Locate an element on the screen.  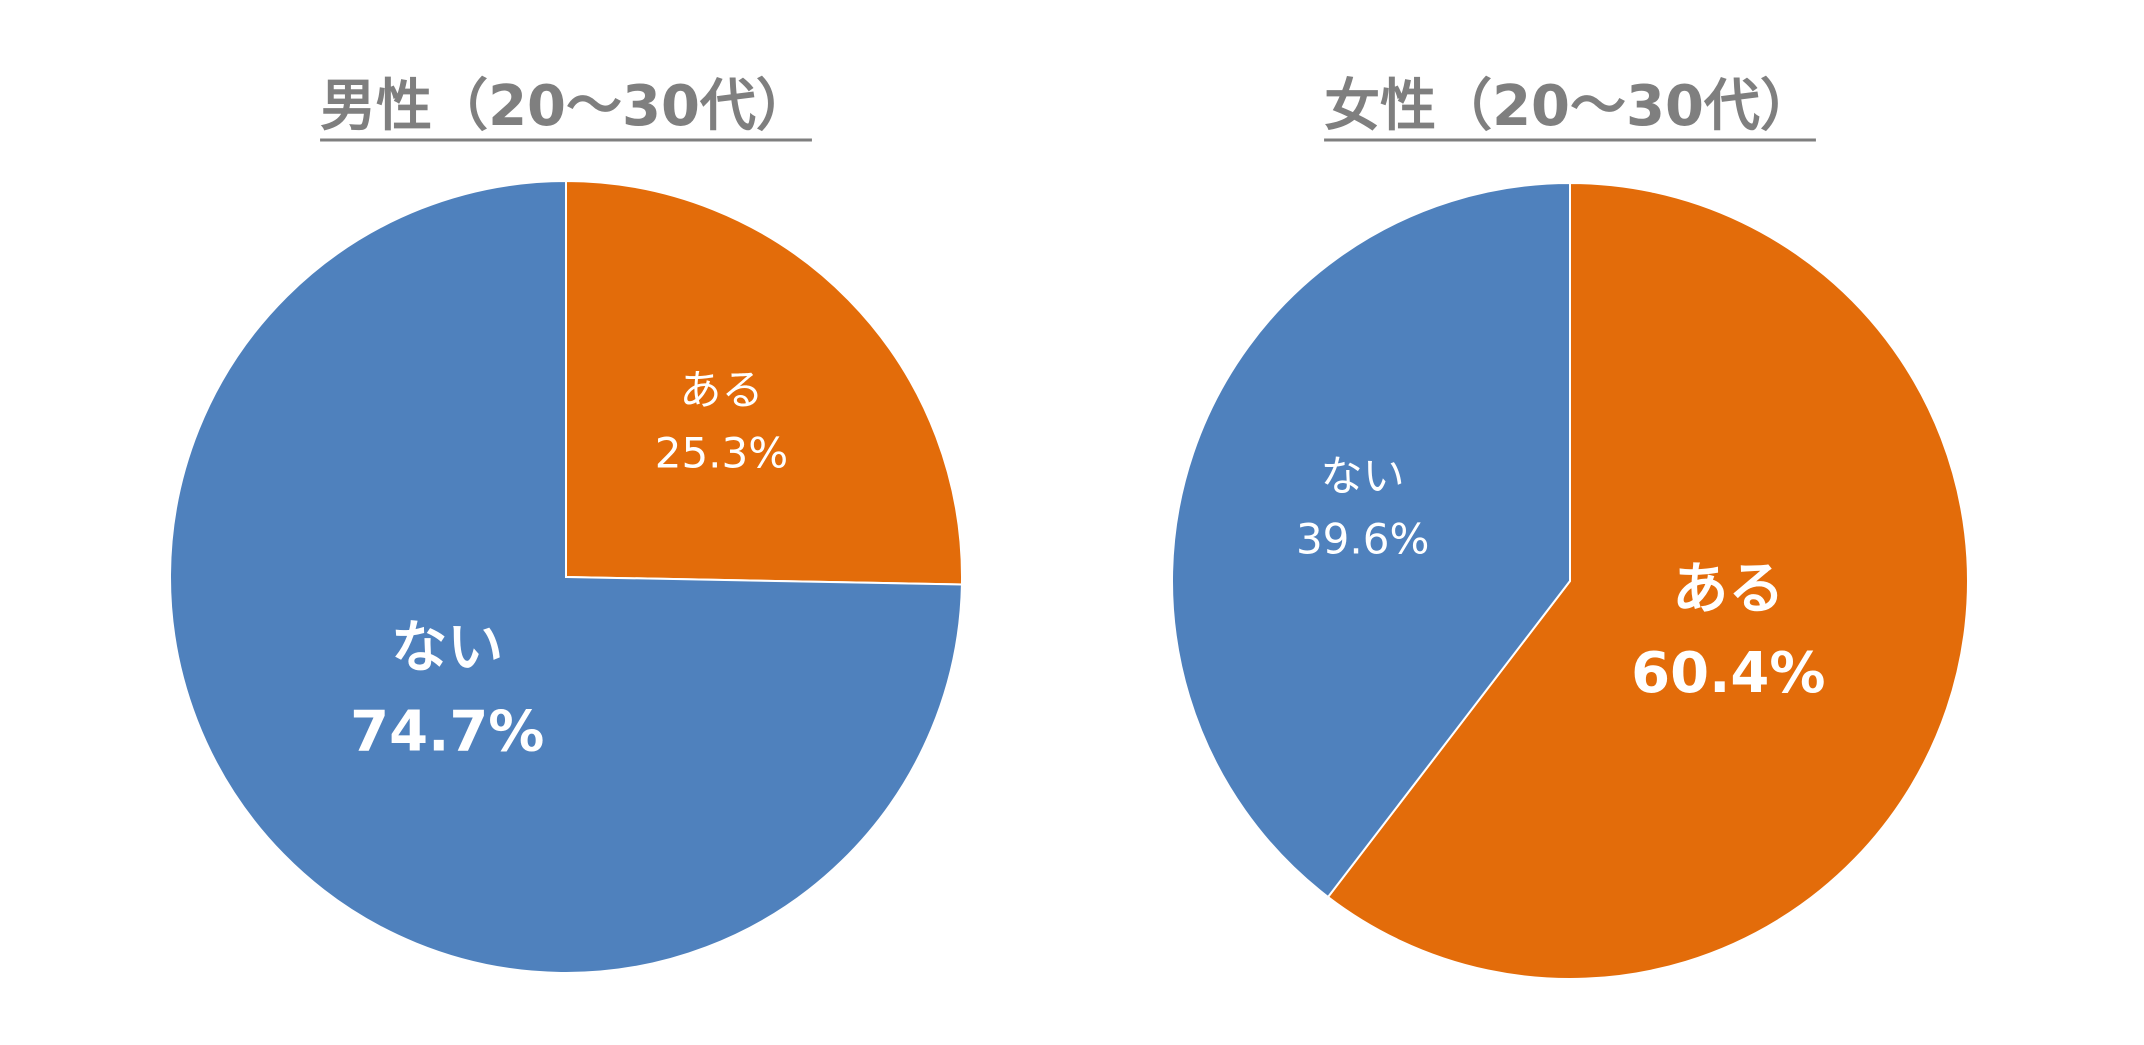
slice-value-label: 74.7% is located at coordinates (447, 732).